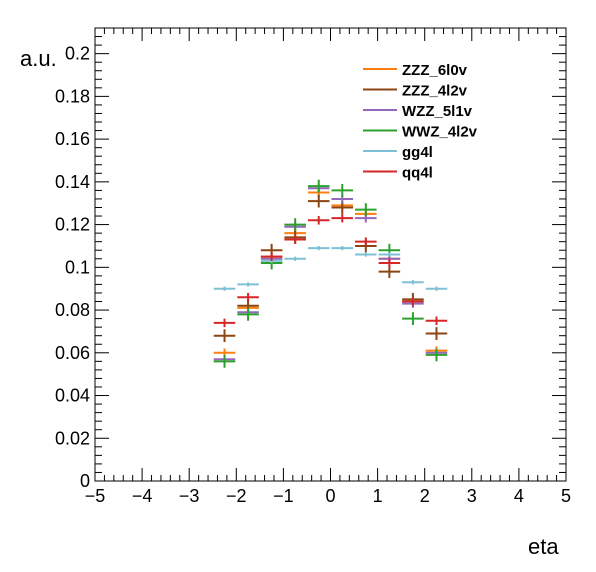 The width and height of the screenshot is (596, 572). I want to click on y-tick-label: 0.1, so click(77, 267).